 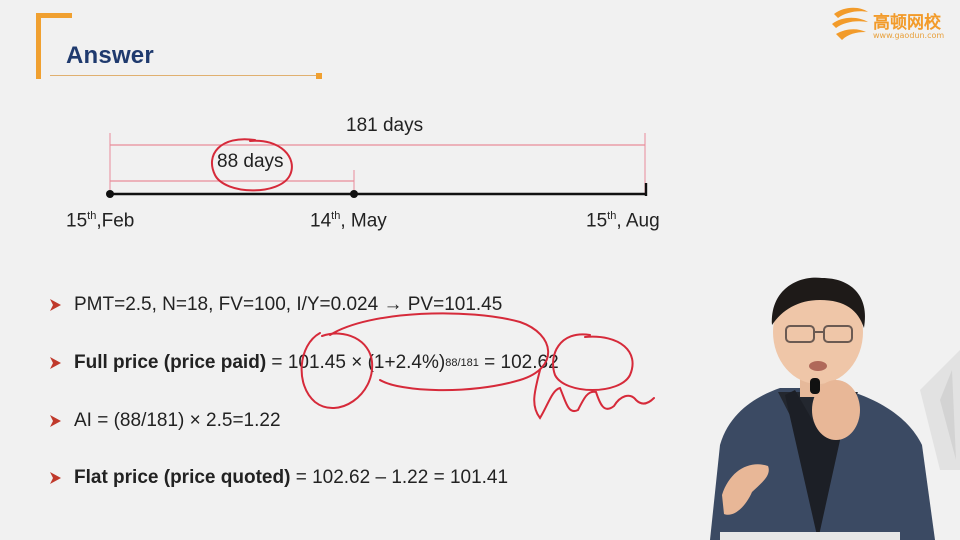 I want to click on logo-name: 高顿网校, so click(x=907, y=23).